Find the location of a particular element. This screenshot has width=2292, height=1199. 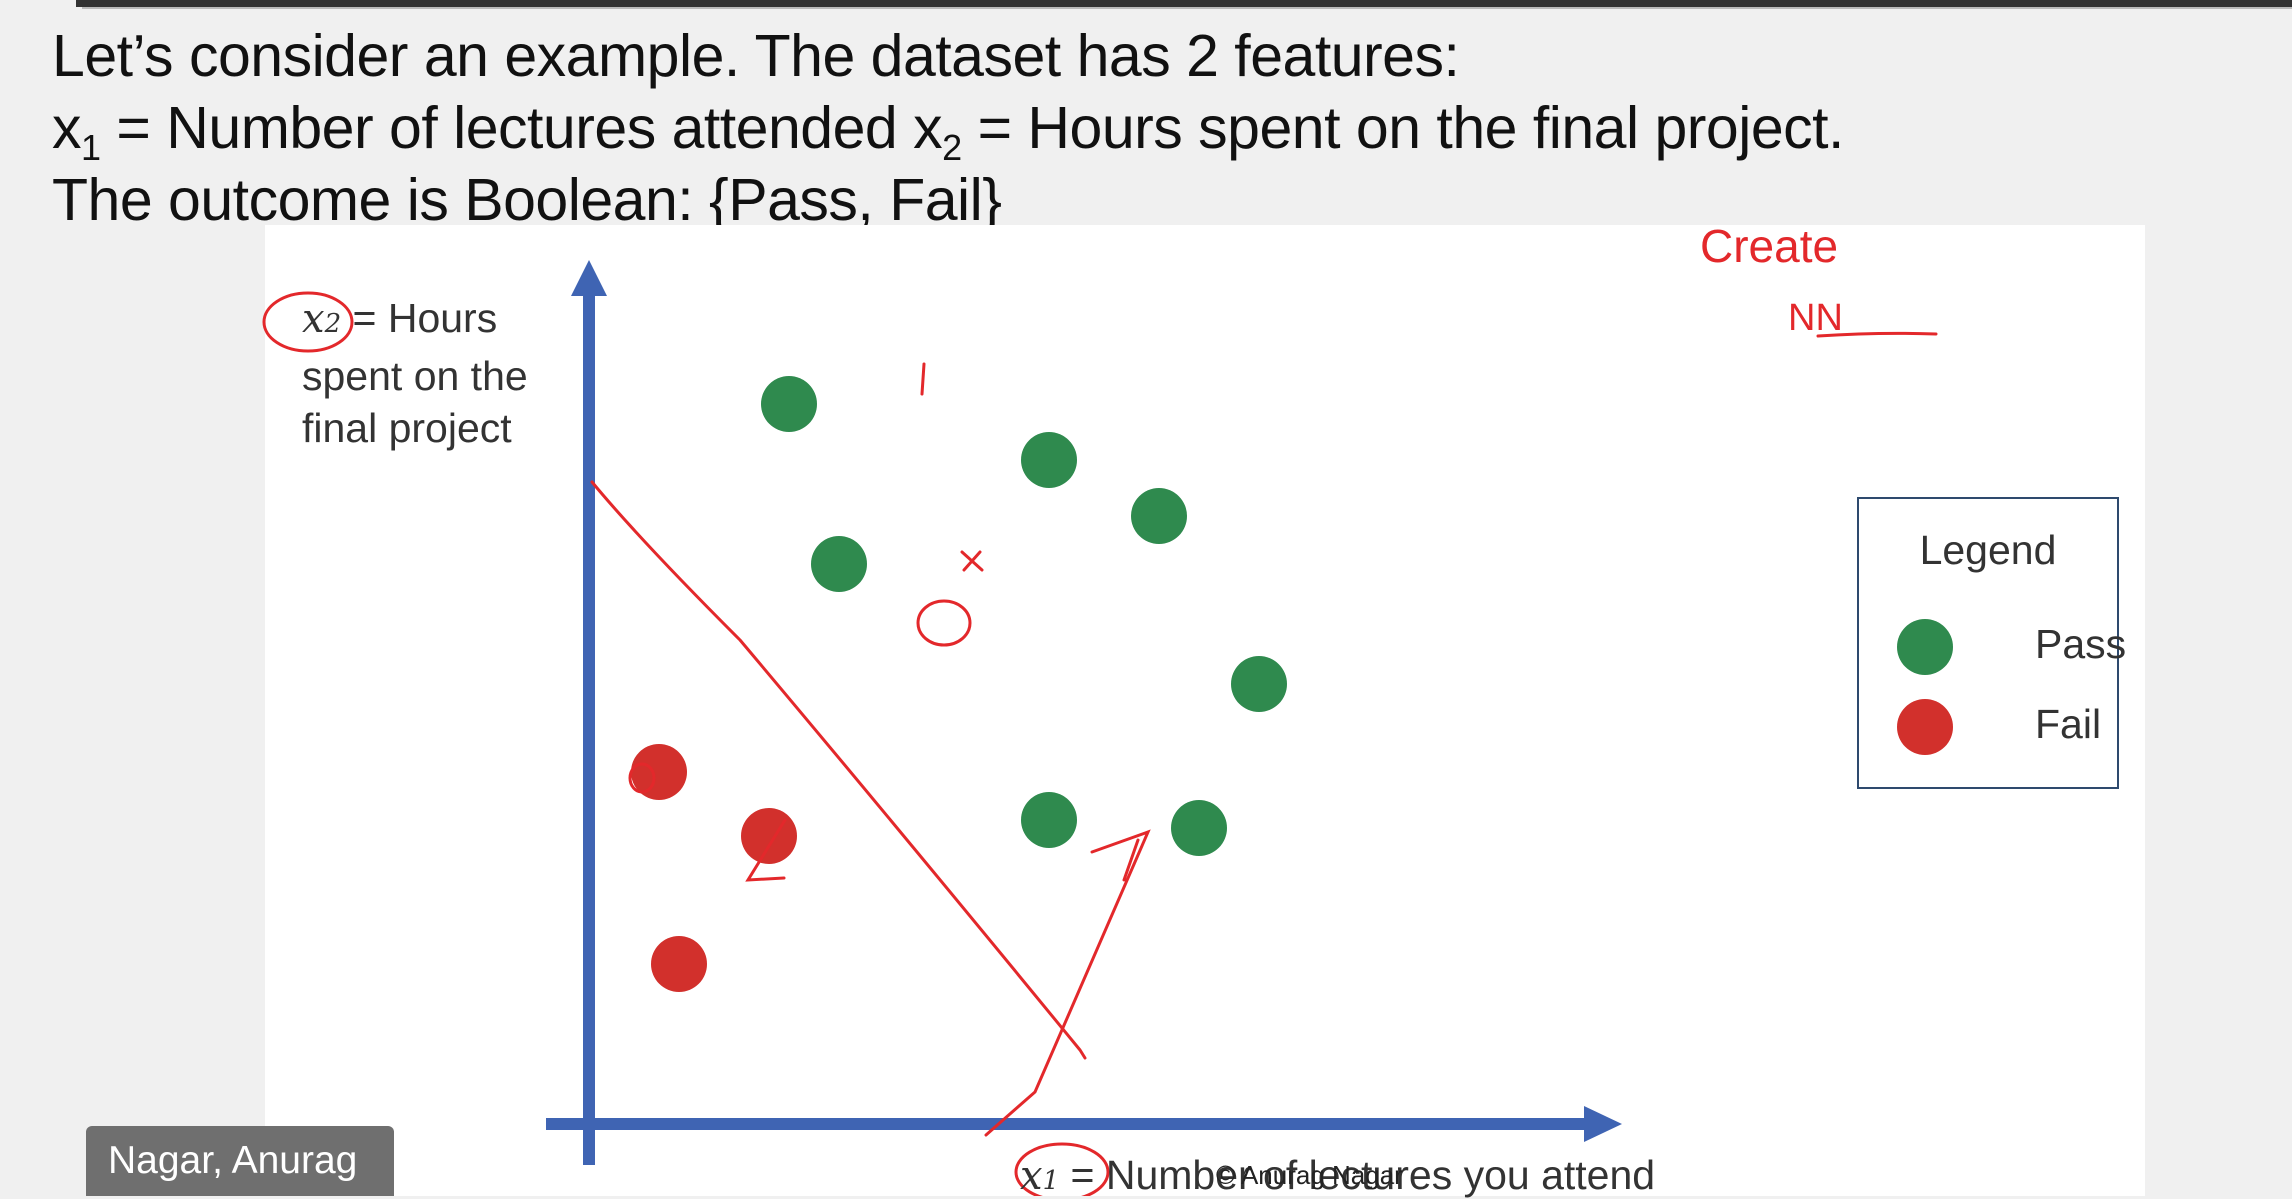

ink-nn-text: NN is located at coordinates (1815, 318).